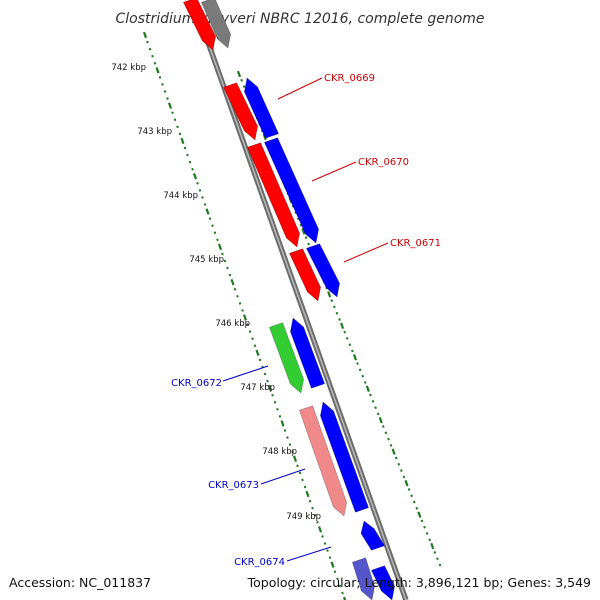 The width and height of the screenshot is (600, 600). I want to click on gene-label-ckr-0673: CKR_0673, so click(233, 485).